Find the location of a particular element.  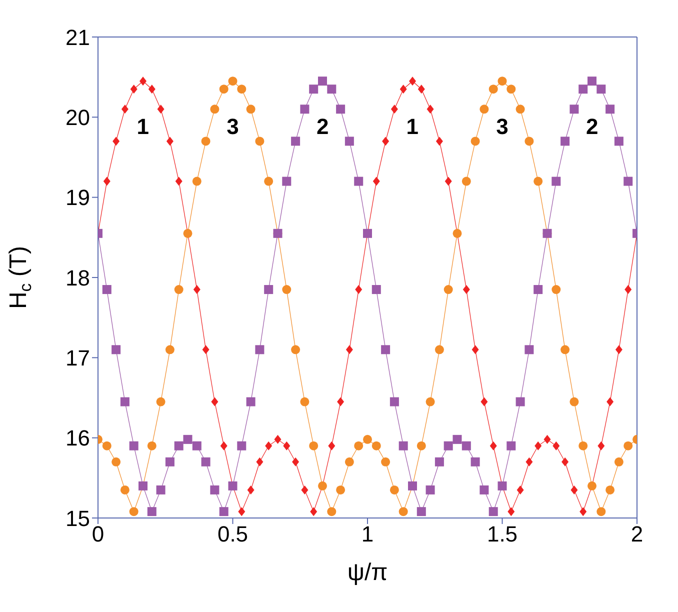

y-tick-label: 19 is located at coordinates (78, 197).